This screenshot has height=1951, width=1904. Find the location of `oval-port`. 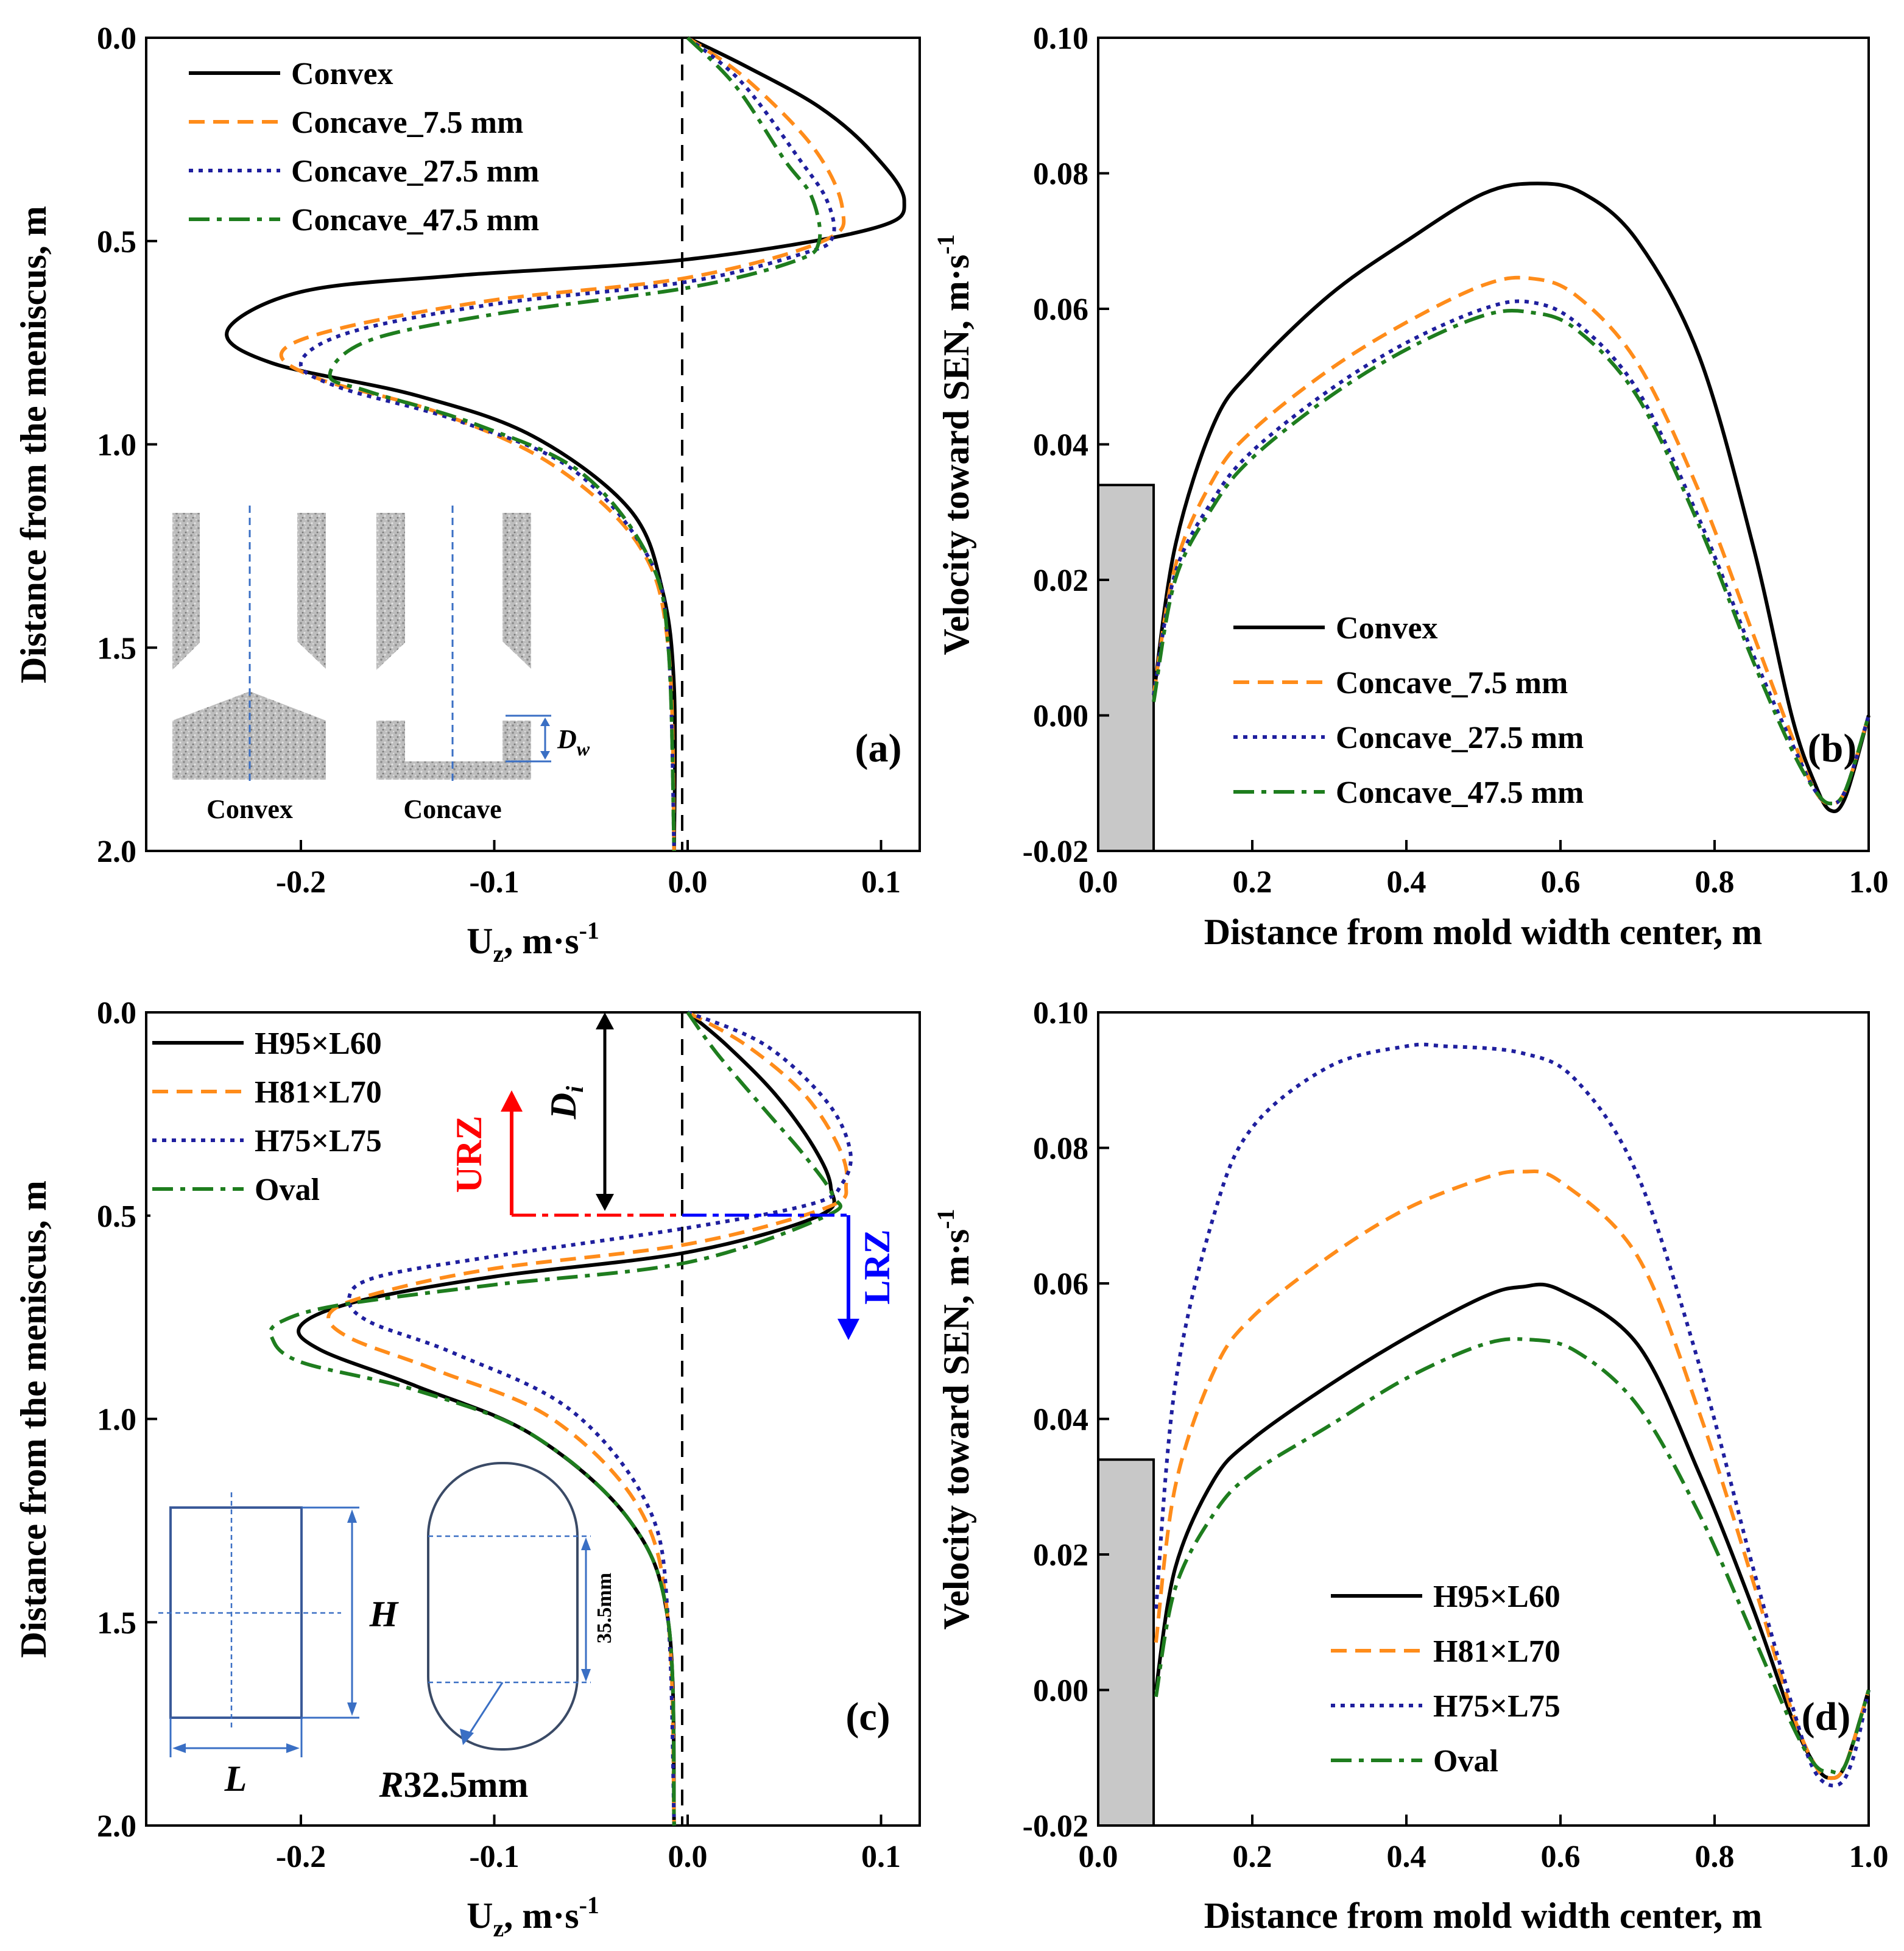

oval-port is located at coordinates (503, 1607).